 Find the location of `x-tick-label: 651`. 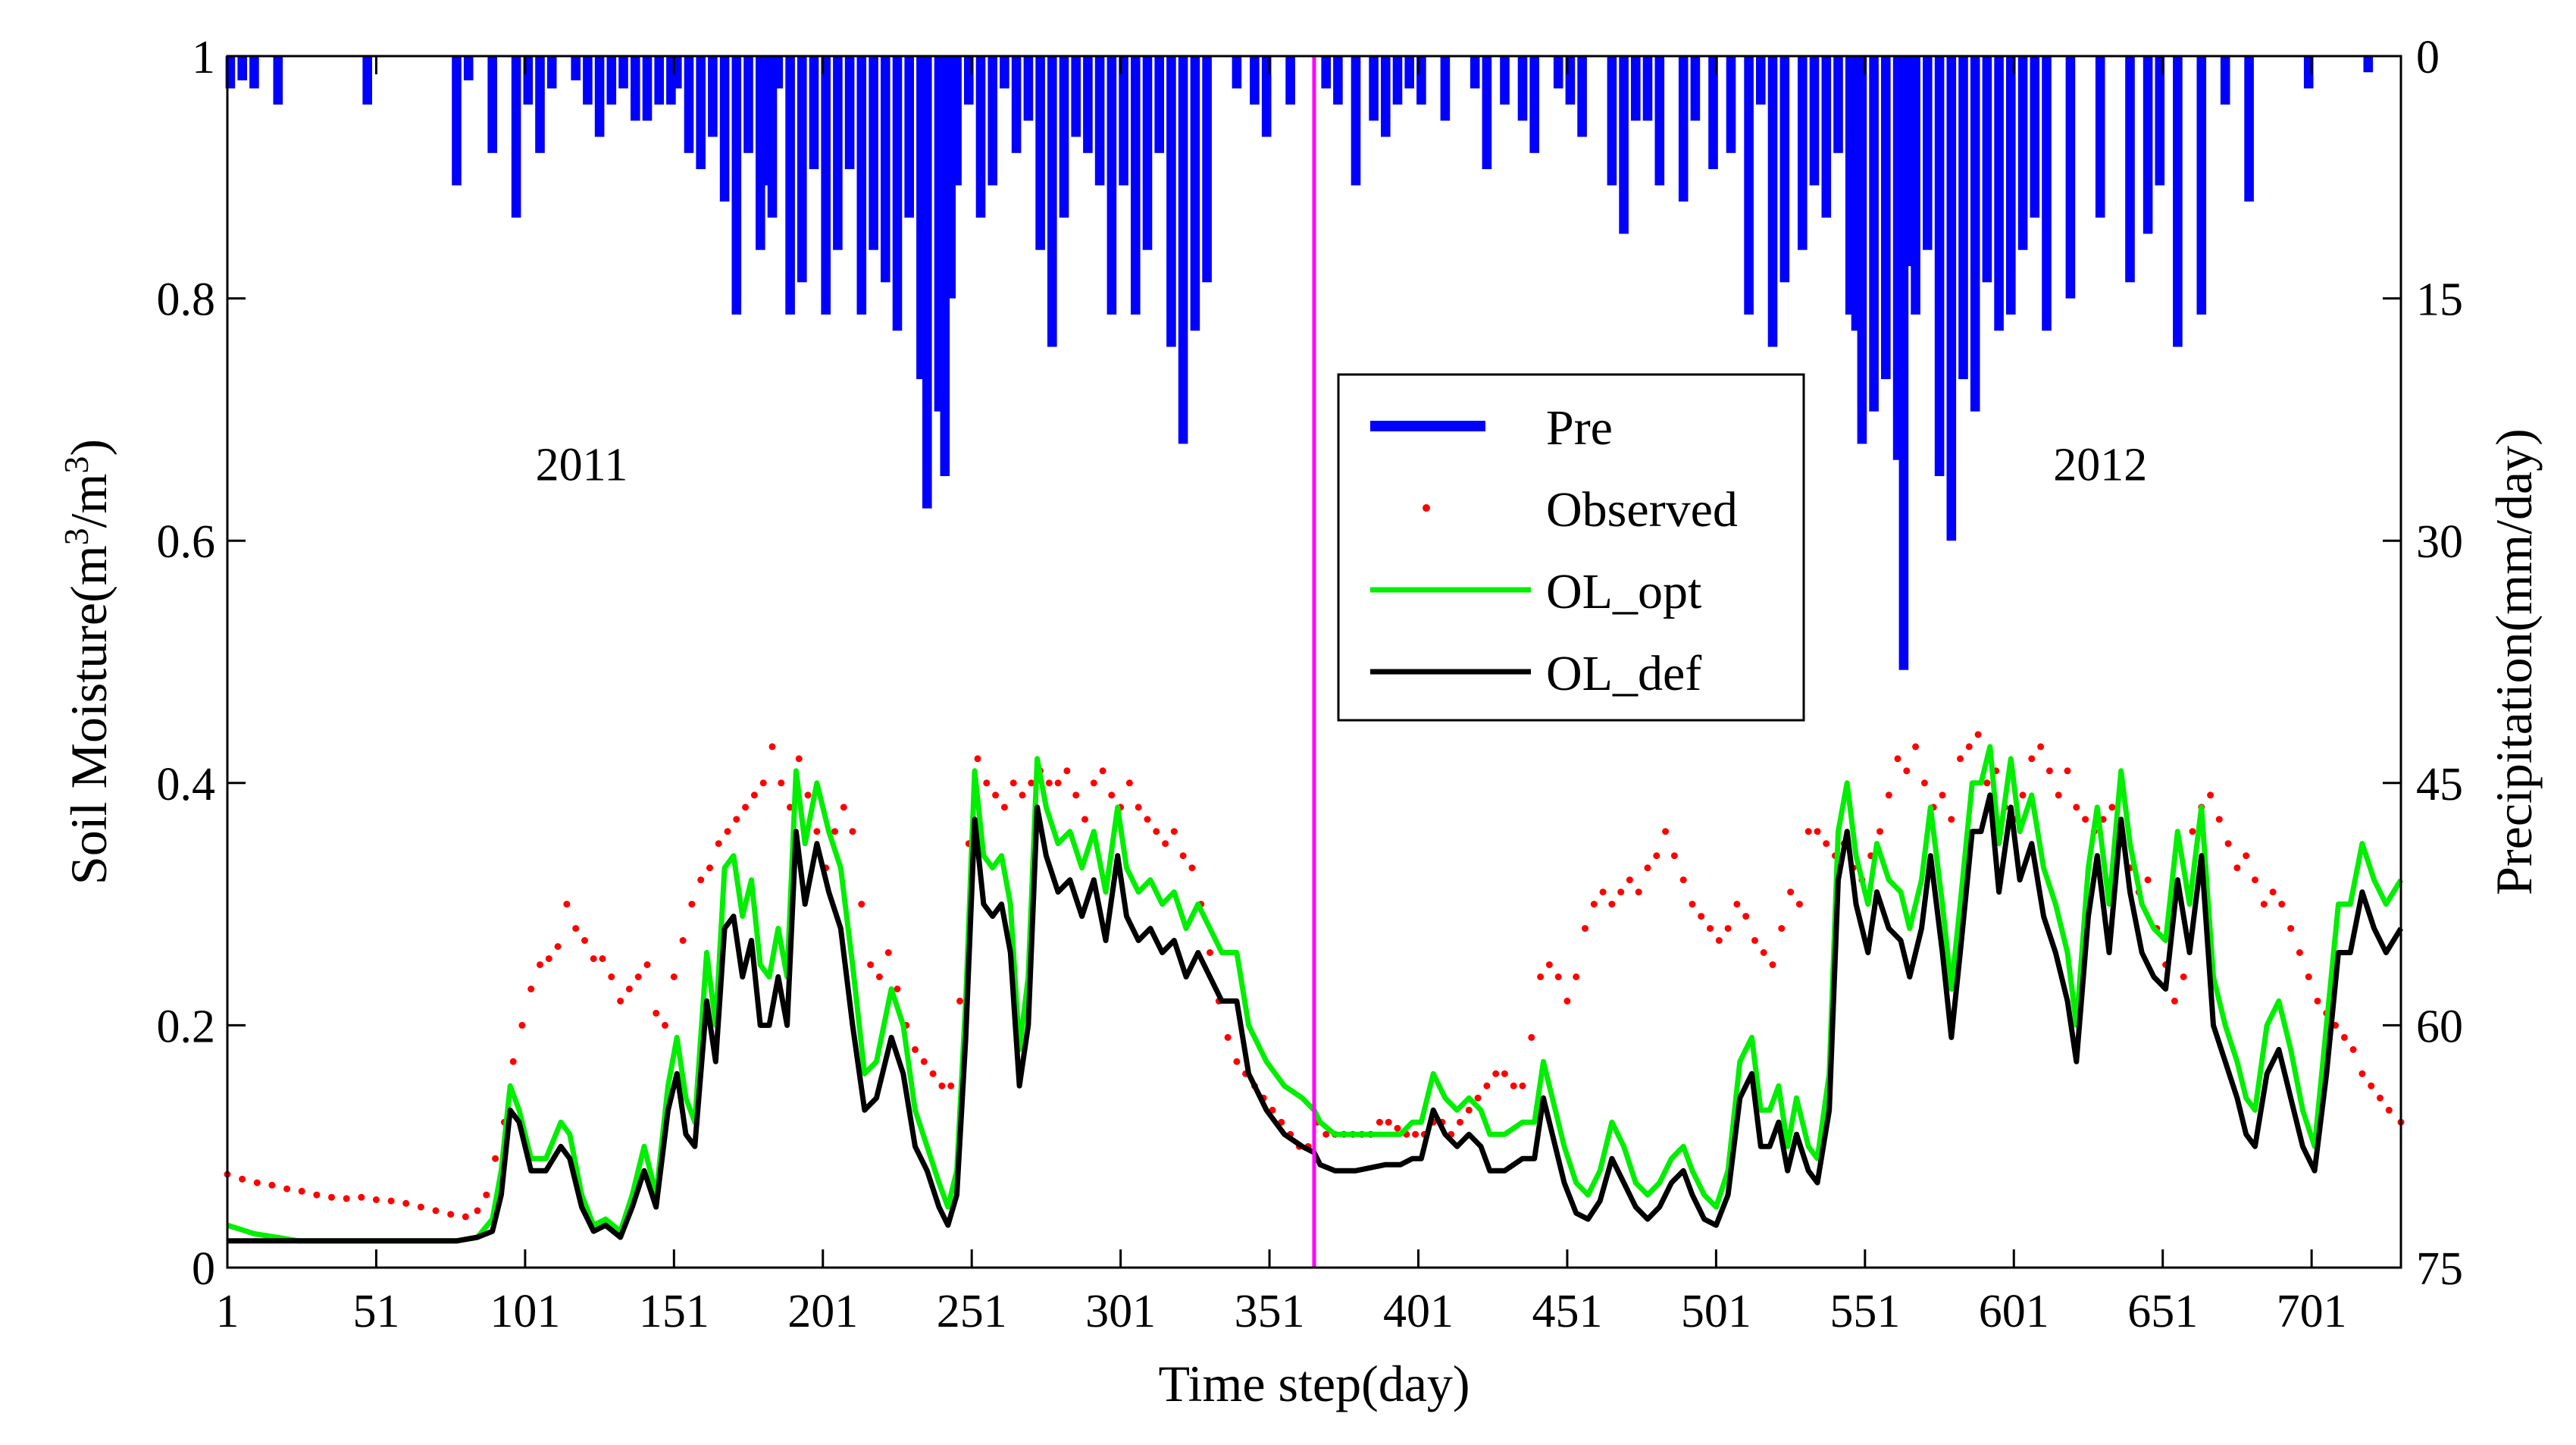

x-tick-label: 651 is located at coordinates (2162, 1311).